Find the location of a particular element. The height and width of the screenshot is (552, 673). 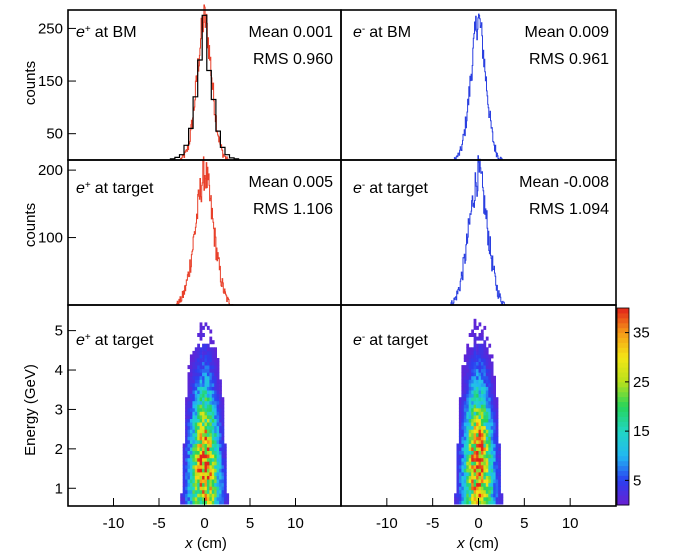

heatmap-cells-bottom-right is located at coordinates (479, 411).